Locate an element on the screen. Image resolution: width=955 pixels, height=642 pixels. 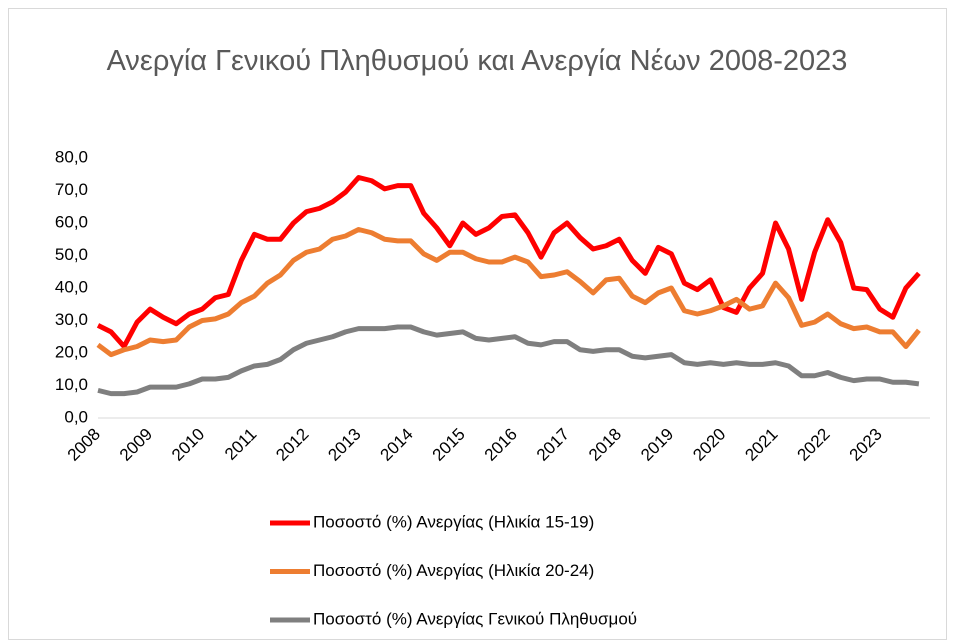
y-tick-label: 50,0 is located at coordinates (71, 254).